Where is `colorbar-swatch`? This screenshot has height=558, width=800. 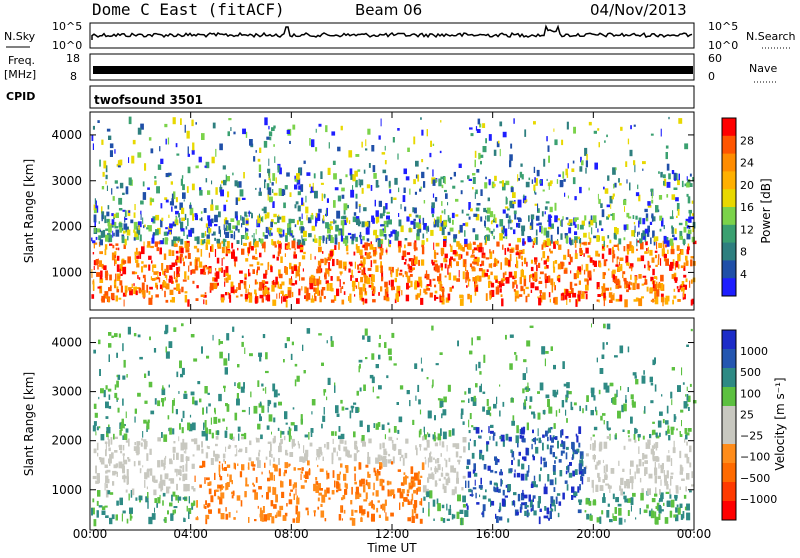 colorbar-swatch is located at coordinates (729, 287).